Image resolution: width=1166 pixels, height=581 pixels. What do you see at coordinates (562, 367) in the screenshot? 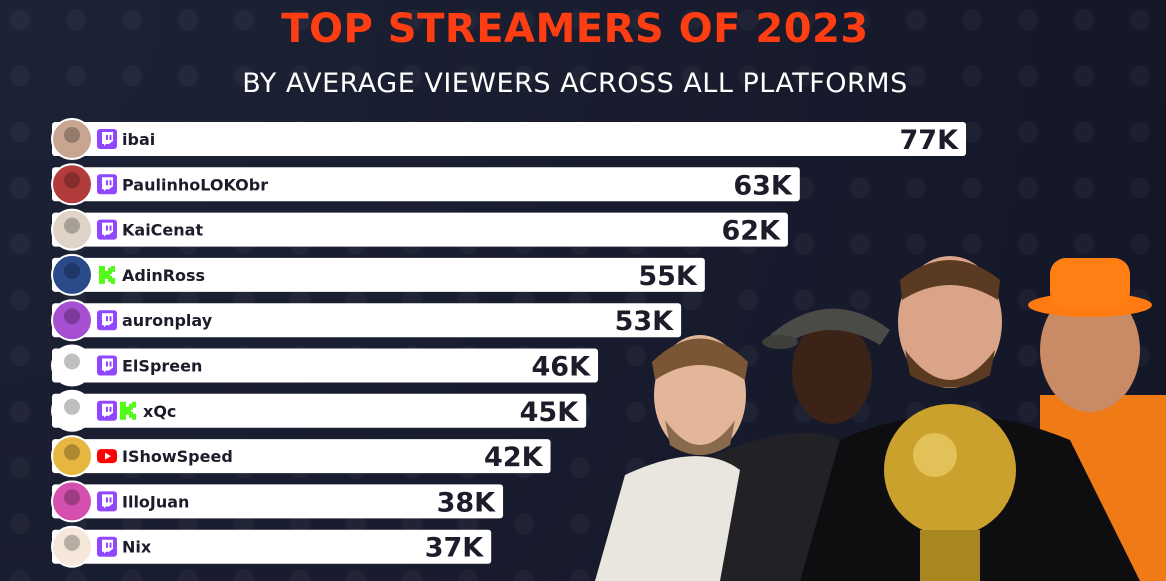
I see `bar-value-label: 46K` at bounding box center [562, 367].